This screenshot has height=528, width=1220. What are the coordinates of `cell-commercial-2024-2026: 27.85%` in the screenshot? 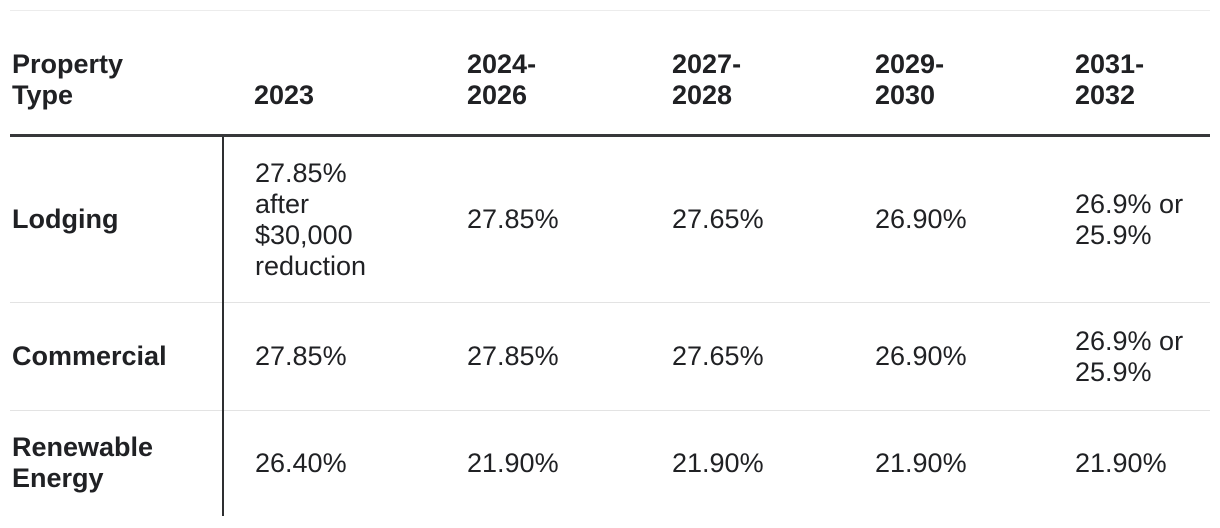 It's located at (538, 356).